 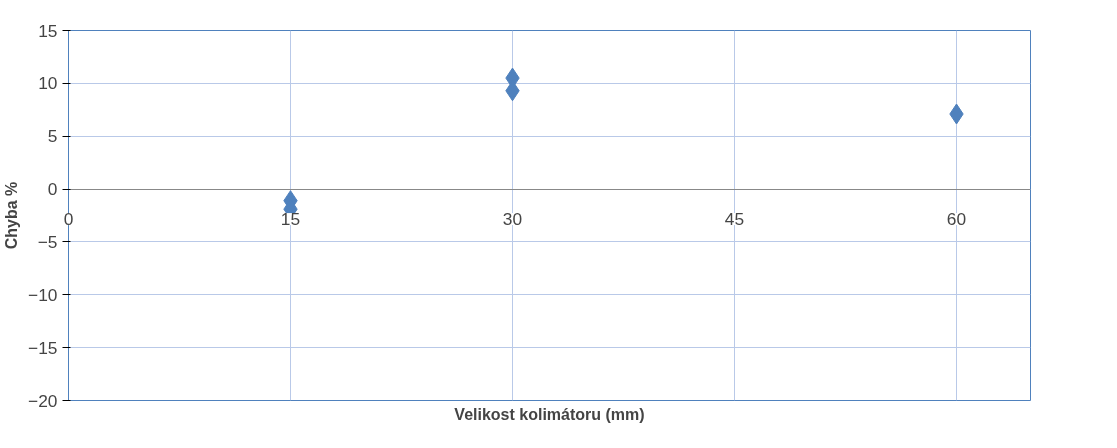 What do you see at coordinates (512, 219) in the screenshot?
I see `x-tick-label: 30` at bounding box center [512, 219].